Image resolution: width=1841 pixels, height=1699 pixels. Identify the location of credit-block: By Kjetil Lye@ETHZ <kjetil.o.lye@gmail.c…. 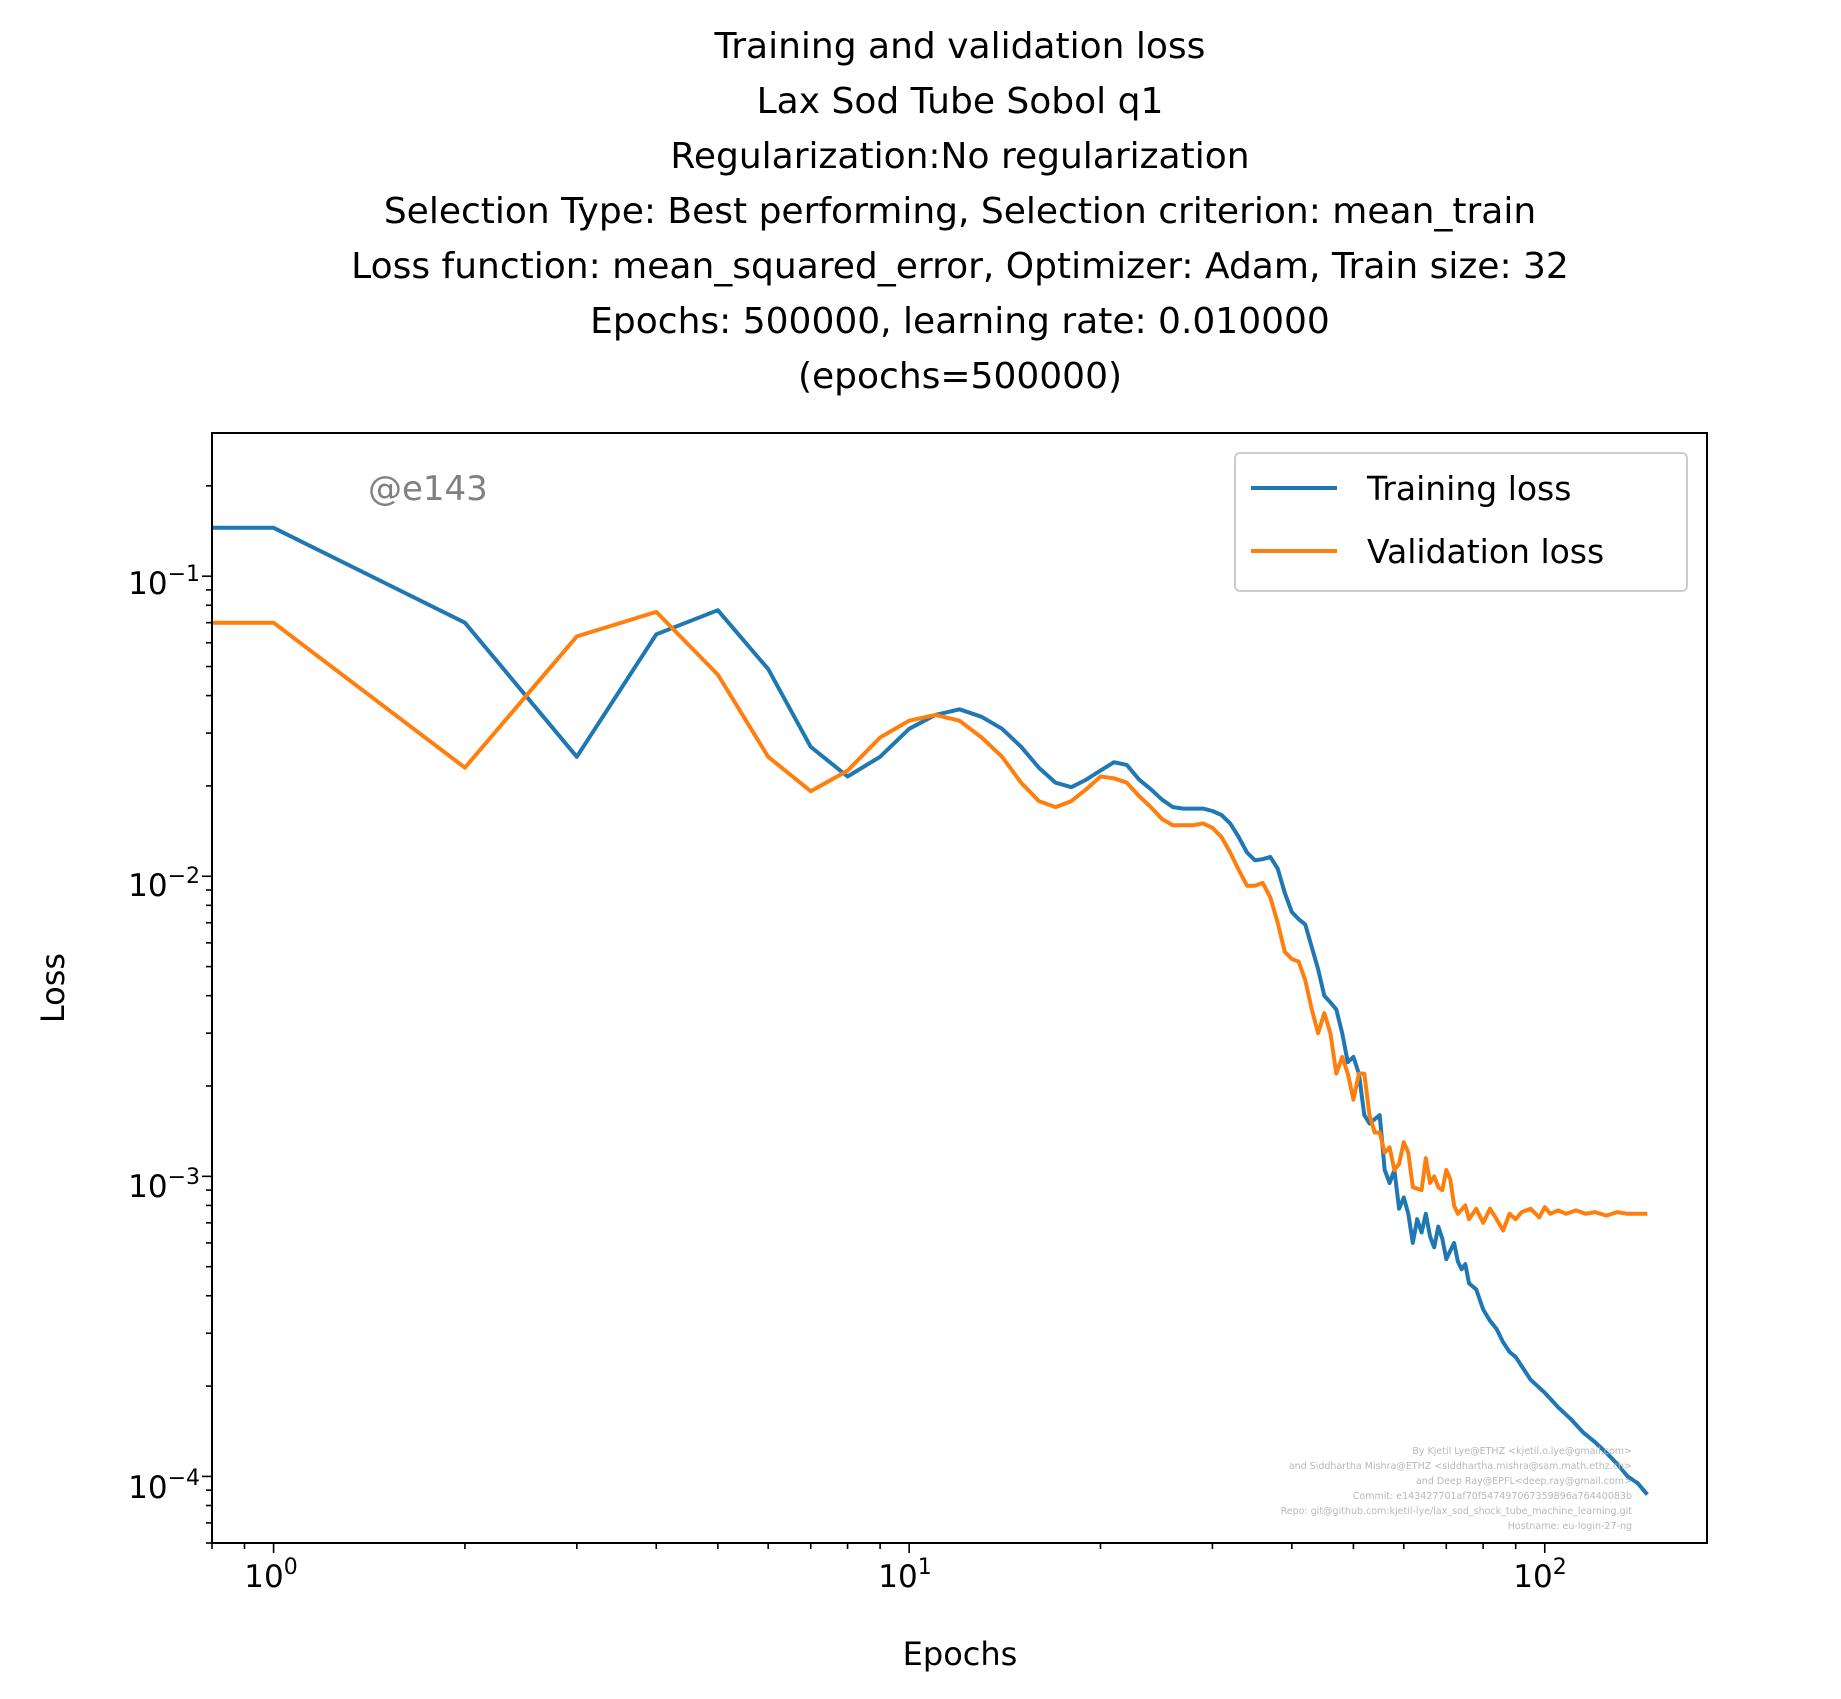
(1457, 1489).